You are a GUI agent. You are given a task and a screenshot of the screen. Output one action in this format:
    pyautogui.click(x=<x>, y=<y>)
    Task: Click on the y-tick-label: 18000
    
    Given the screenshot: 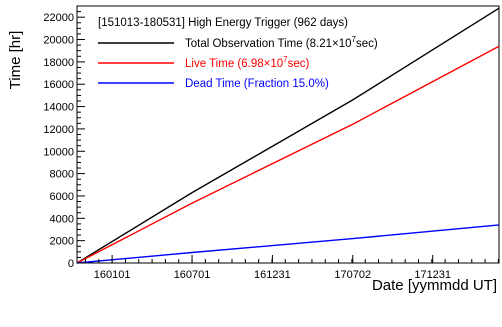 What is the action you would take?
    pyautogui.click(x=58, y=63)
    